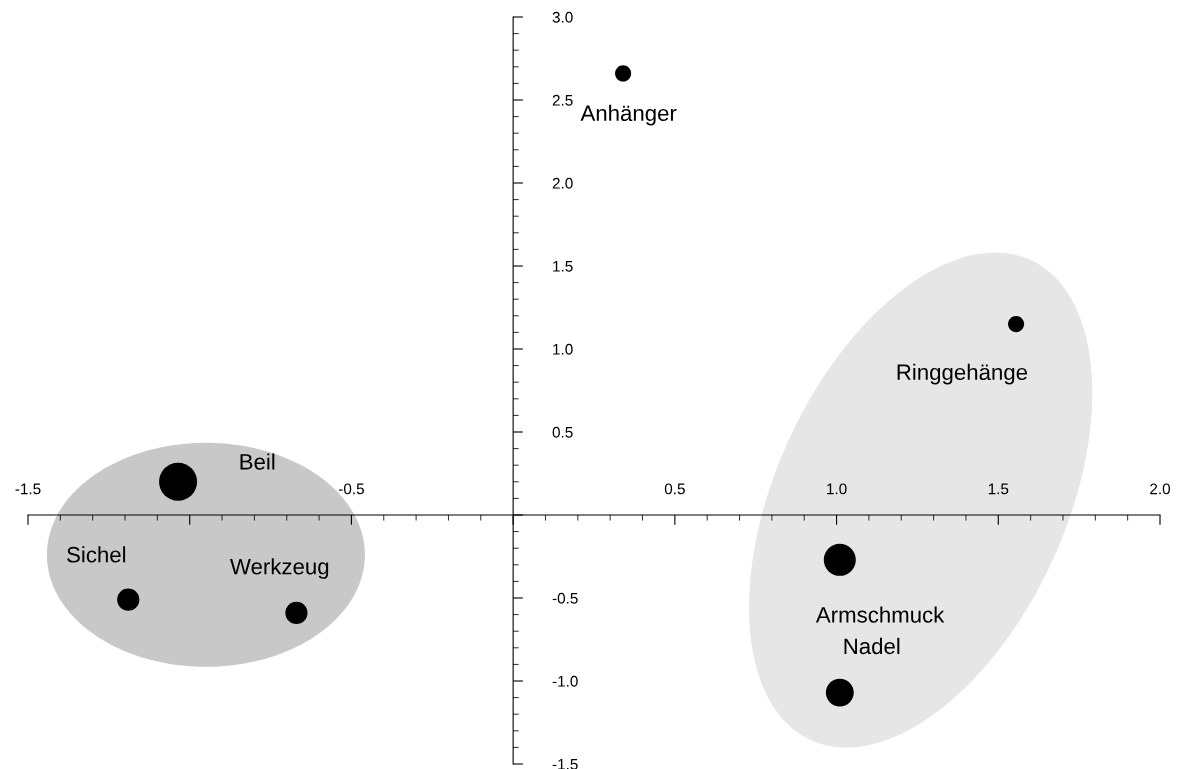  What do you see at coordinates (96, 554) in the screenshot?
I see `annotation: Sichel` at bounding box center [96, 554].